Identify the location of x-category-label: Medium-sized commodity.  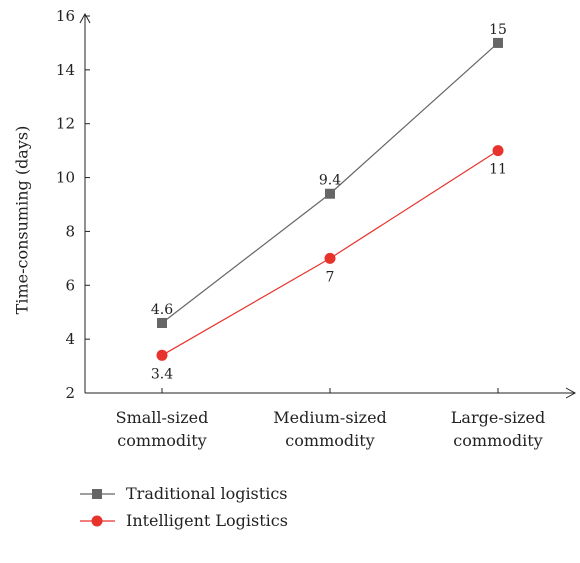
(330, 429).